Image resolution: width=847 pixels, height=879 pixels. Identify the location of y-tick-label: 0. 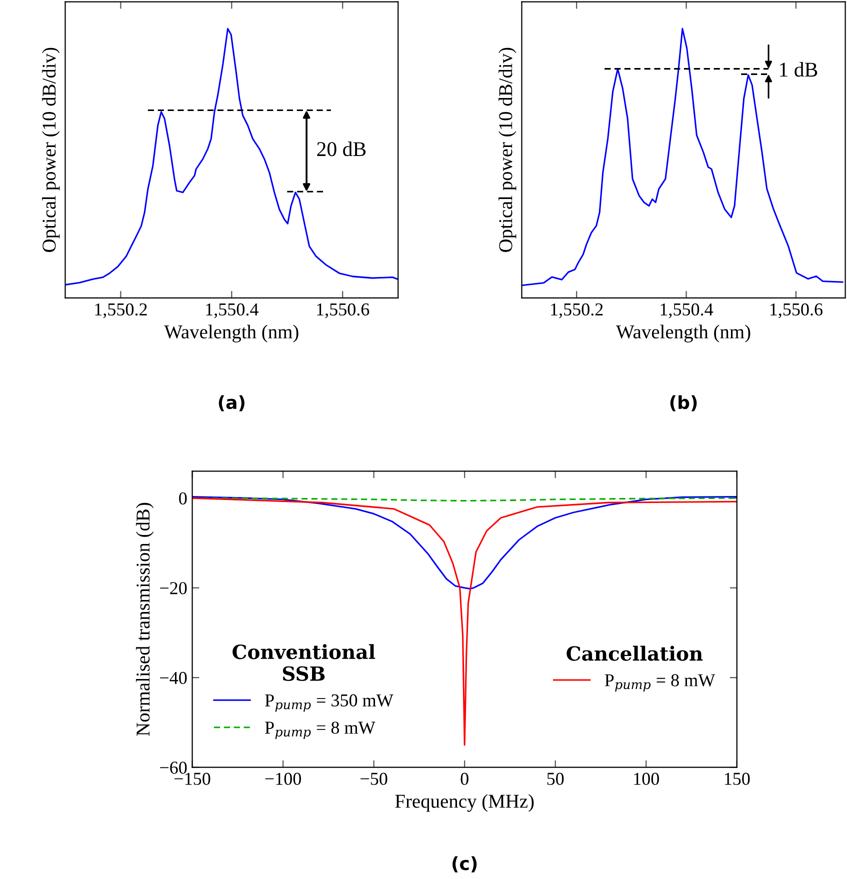
(183, 498).